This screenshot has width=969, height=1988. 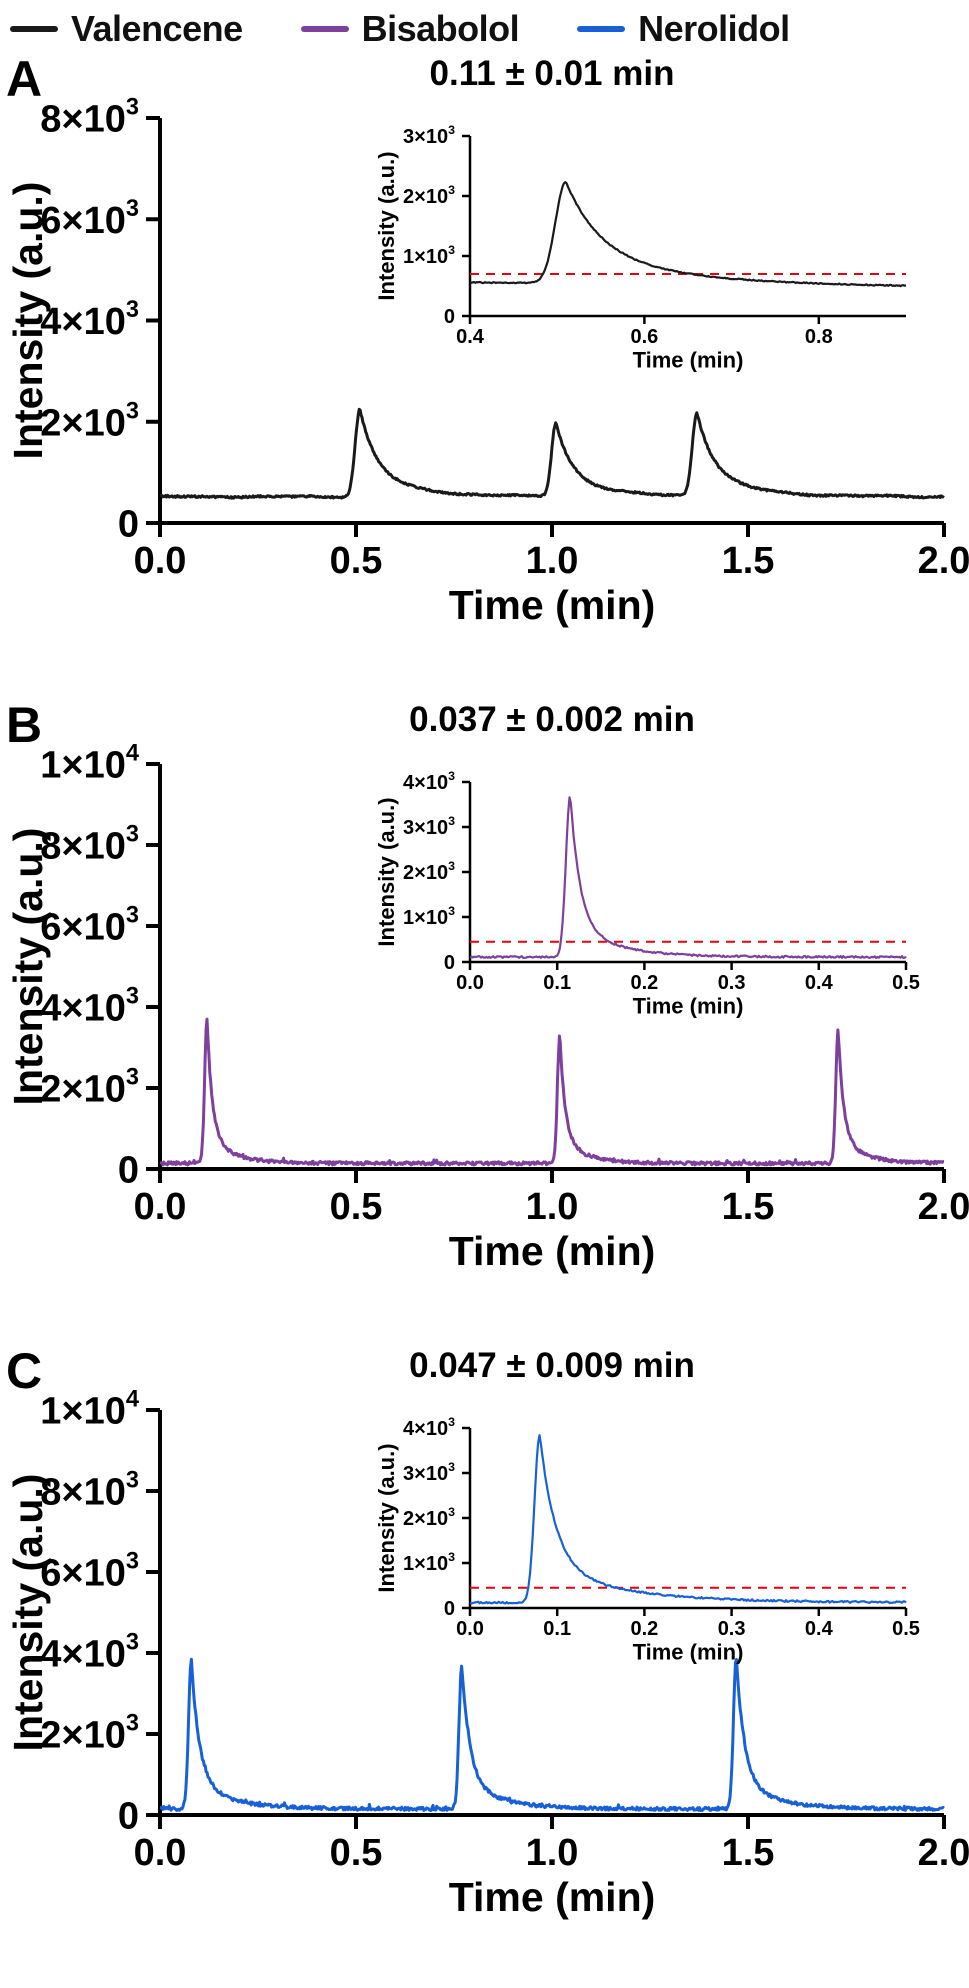 What do you see at coordinates (34, 29) in the screenshot?
I see `valencene-line-swatch-icon` at bounding box center [34, 29].